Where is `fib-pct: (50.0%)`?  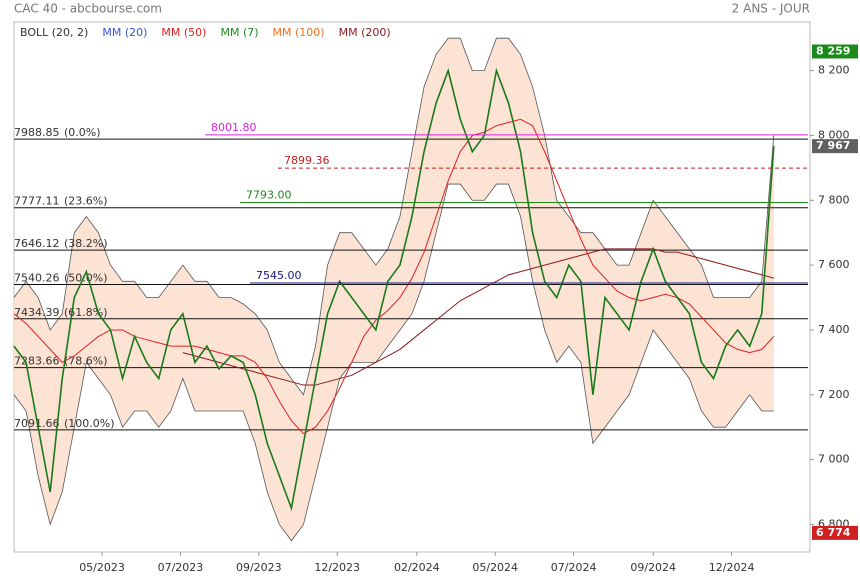
fib-pct: (50.0%) is located at coordinates (86, 277).